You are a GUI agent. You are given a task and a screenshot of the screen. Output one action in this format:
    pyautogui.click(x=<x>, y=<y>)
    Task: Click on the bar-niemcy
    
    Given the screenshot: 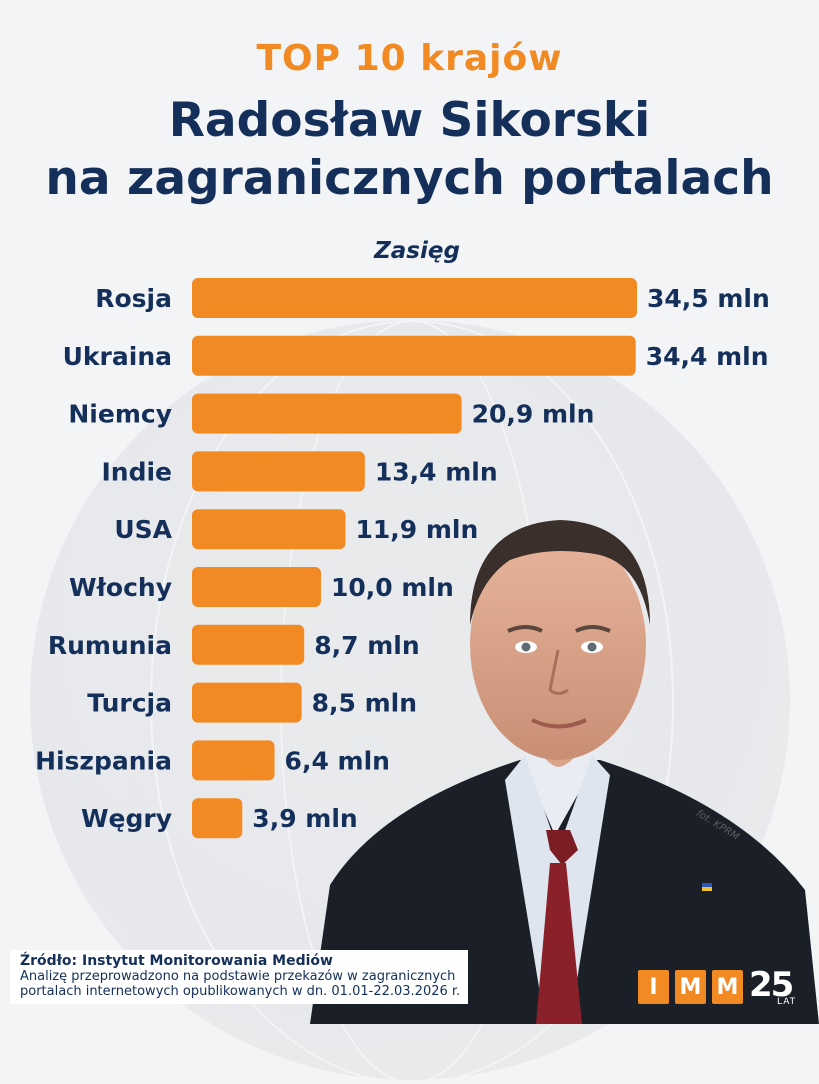 What is the action you would take?
    pyautogui.click(x=327, y=413)
    